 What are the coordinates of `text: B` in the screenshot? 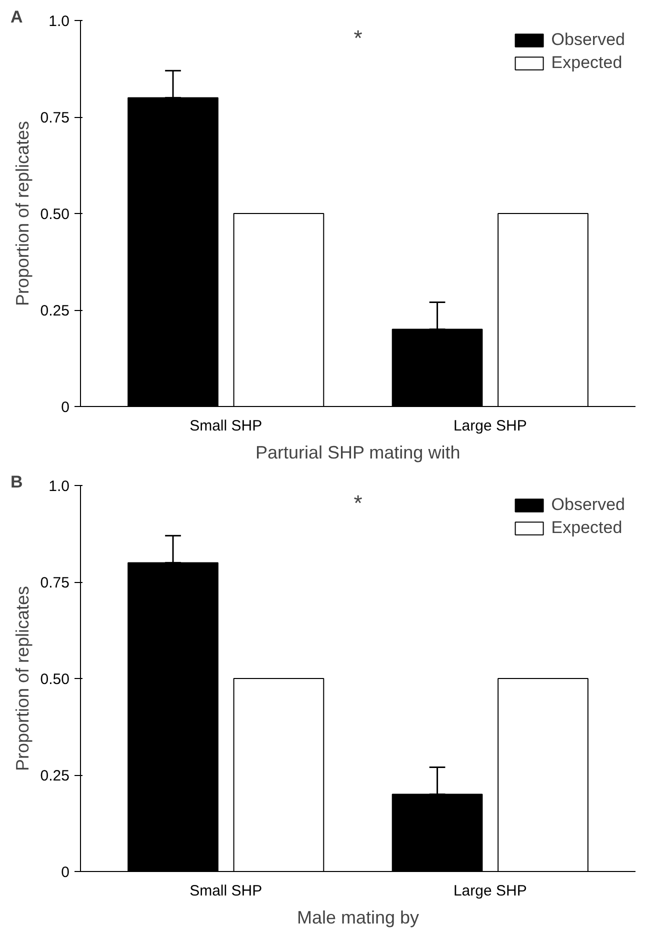 It's located at (16, 482).